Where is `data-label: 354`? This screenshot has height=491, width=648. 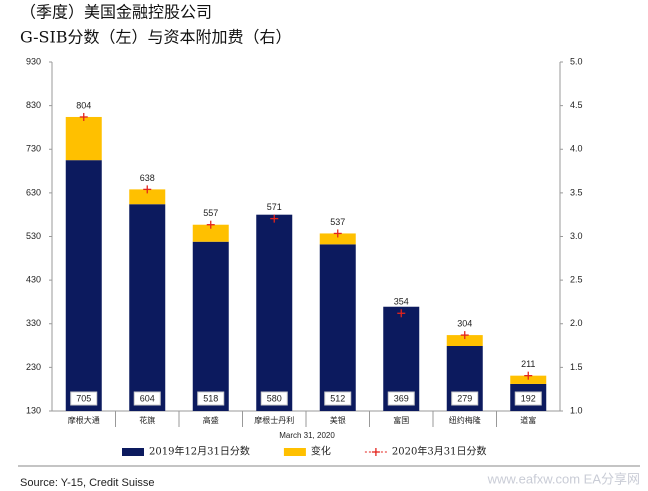 data-label: 354 is located at coordinates (401, 302).